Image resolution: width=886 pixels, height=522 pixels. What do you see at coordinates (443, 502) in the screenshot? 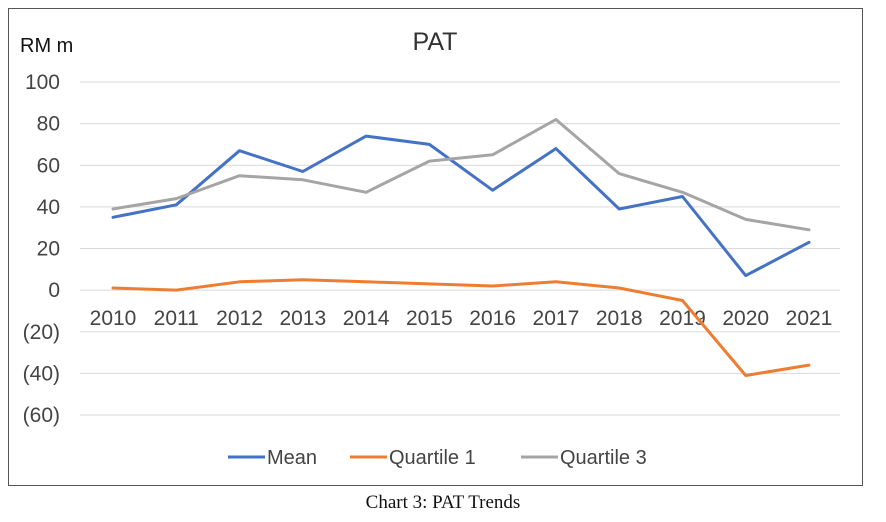
I see `chart-caption: Chart 3: PAT Trends` at bounding box center [443, 502].